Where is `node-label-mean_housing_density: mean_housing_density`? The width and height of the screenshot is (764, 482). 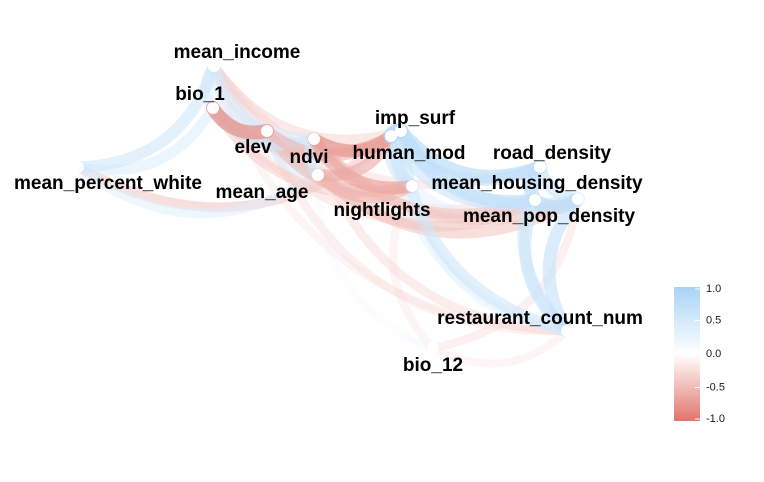 node-label-mean_housing_density: mean_housing_density is located at coordinates (537, 183).